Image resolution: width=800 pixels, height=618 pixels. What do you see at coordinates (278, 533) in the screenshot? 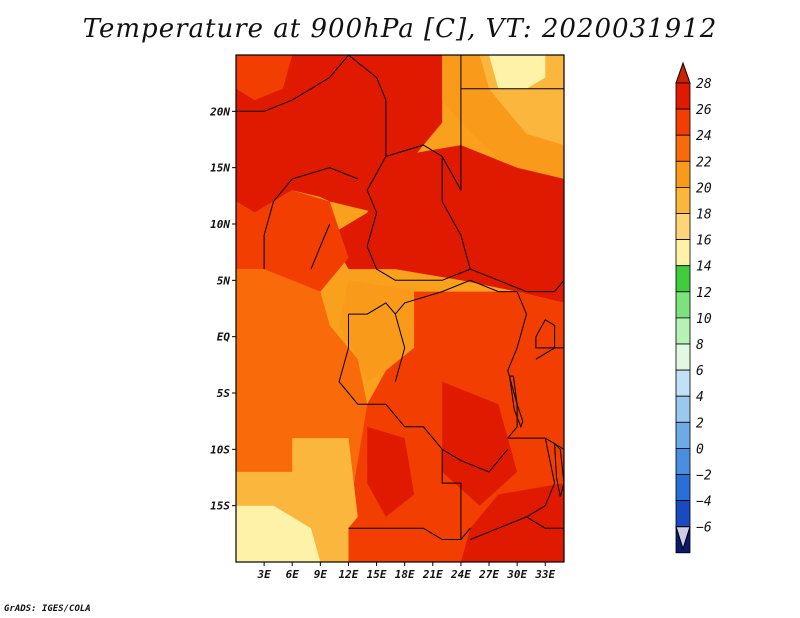
I see `temp-region-southwest-cool` at bounding box center [278, 533].